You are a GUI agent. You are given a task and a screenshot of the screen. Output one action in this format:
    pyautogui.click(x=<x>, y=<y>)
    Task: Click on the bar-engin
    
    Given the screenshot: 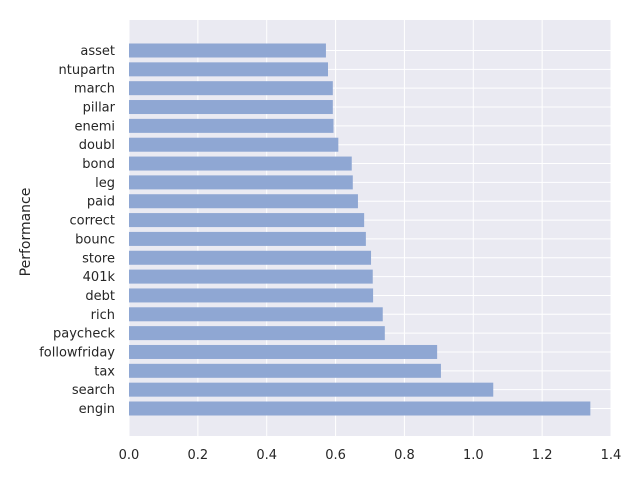 What is the action you would take?
    pyautogui.click(x=360, y=408)
    